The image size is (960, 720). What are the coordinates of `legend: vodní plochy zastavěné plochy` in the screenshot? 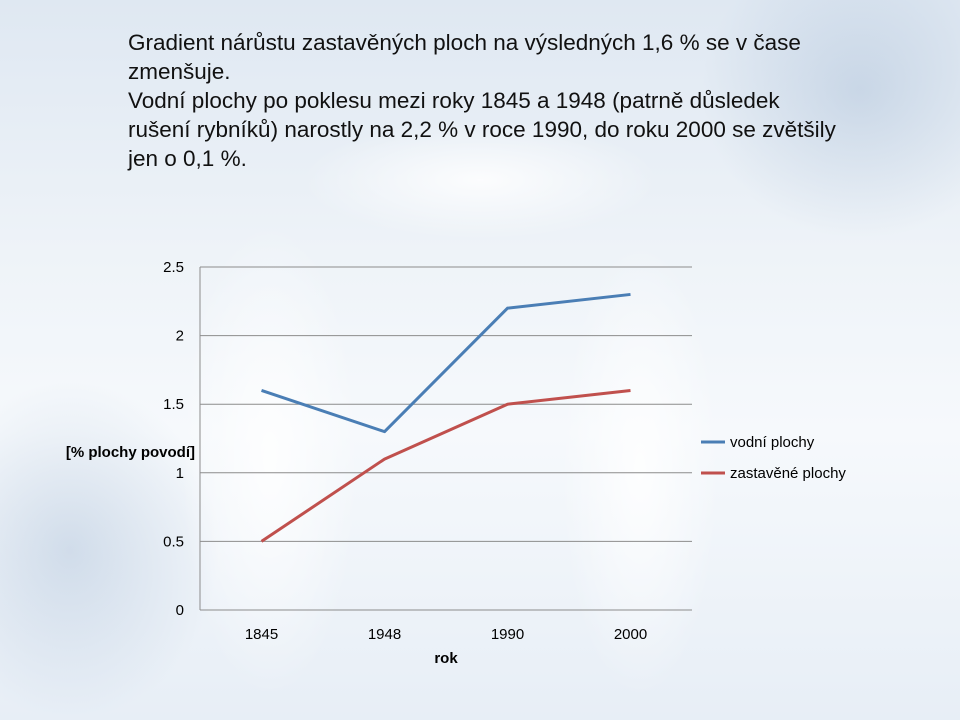 It's located at (773, 458).